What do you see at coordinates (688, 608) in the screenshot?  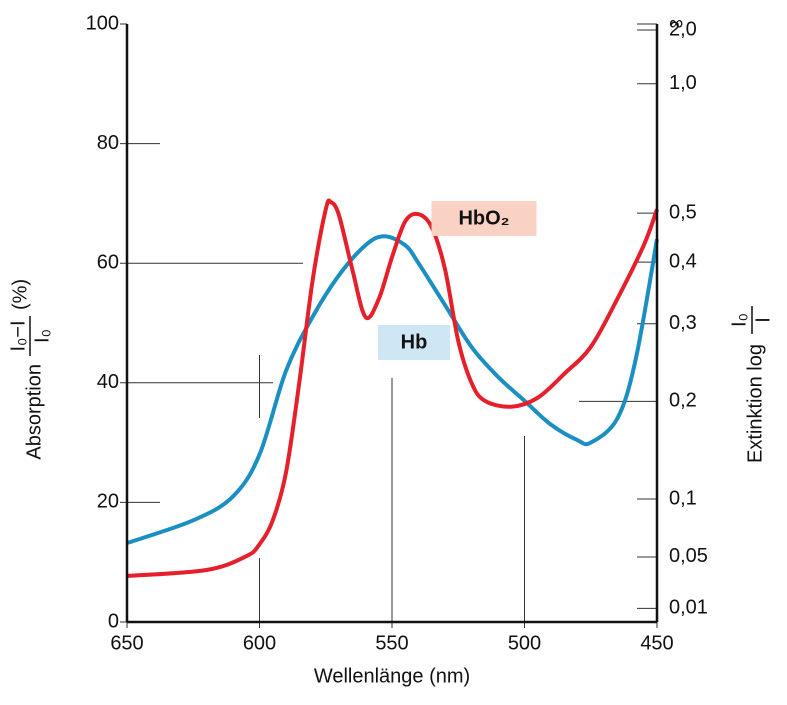 I see `y2-tick-label: 0,01` at bounding box center [688, 608].